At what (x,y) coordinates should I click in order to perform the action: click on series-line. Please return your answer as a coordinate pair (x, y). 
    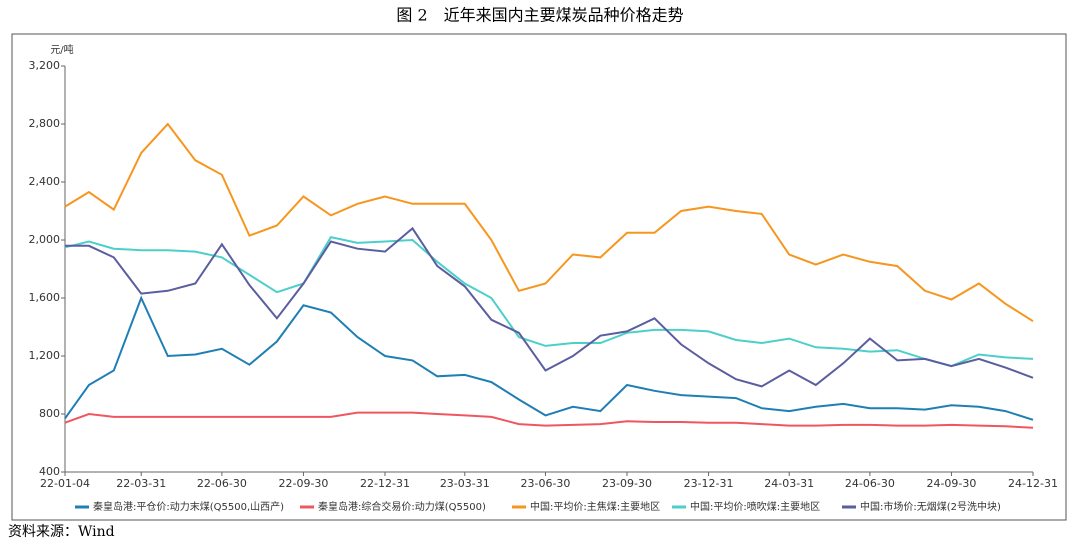
    Looking at the image, I should click on (549, 420).